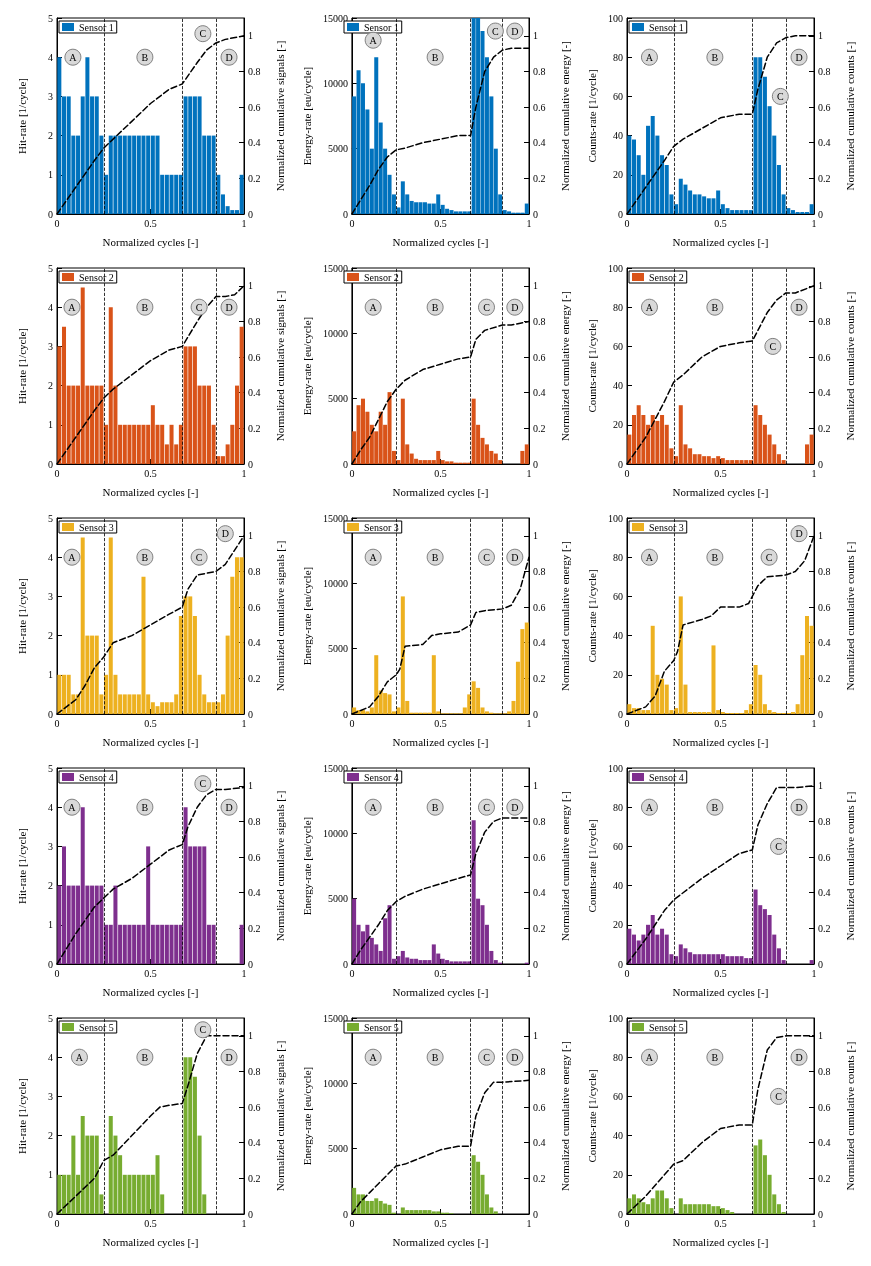 The width and height of the screenshot is (871, 1266). I want to click on legend-label: Sensor 2, so click(381, 277).